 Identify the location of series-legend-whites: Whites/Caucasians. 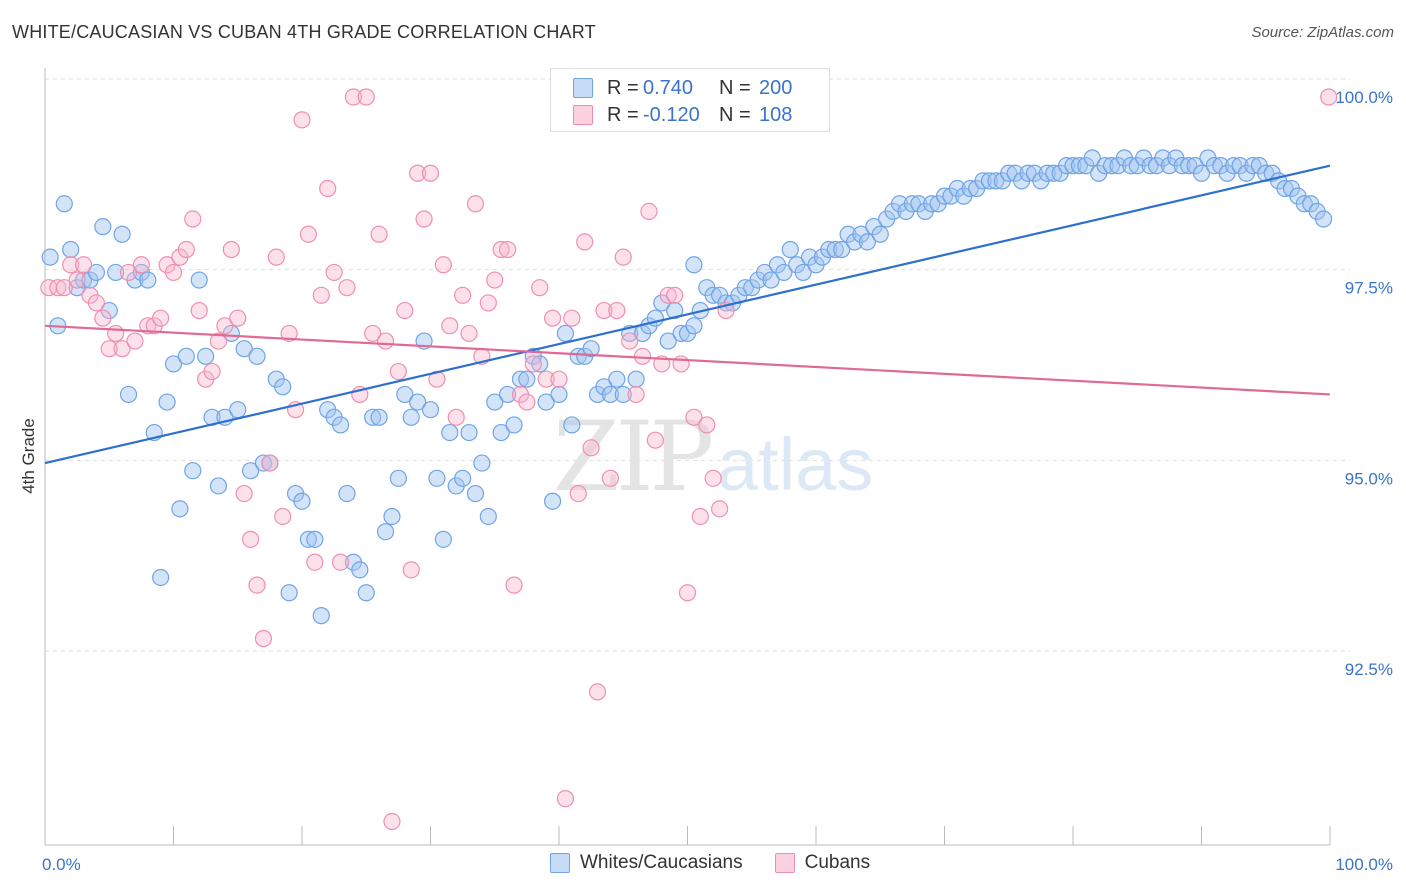
(646, 863).